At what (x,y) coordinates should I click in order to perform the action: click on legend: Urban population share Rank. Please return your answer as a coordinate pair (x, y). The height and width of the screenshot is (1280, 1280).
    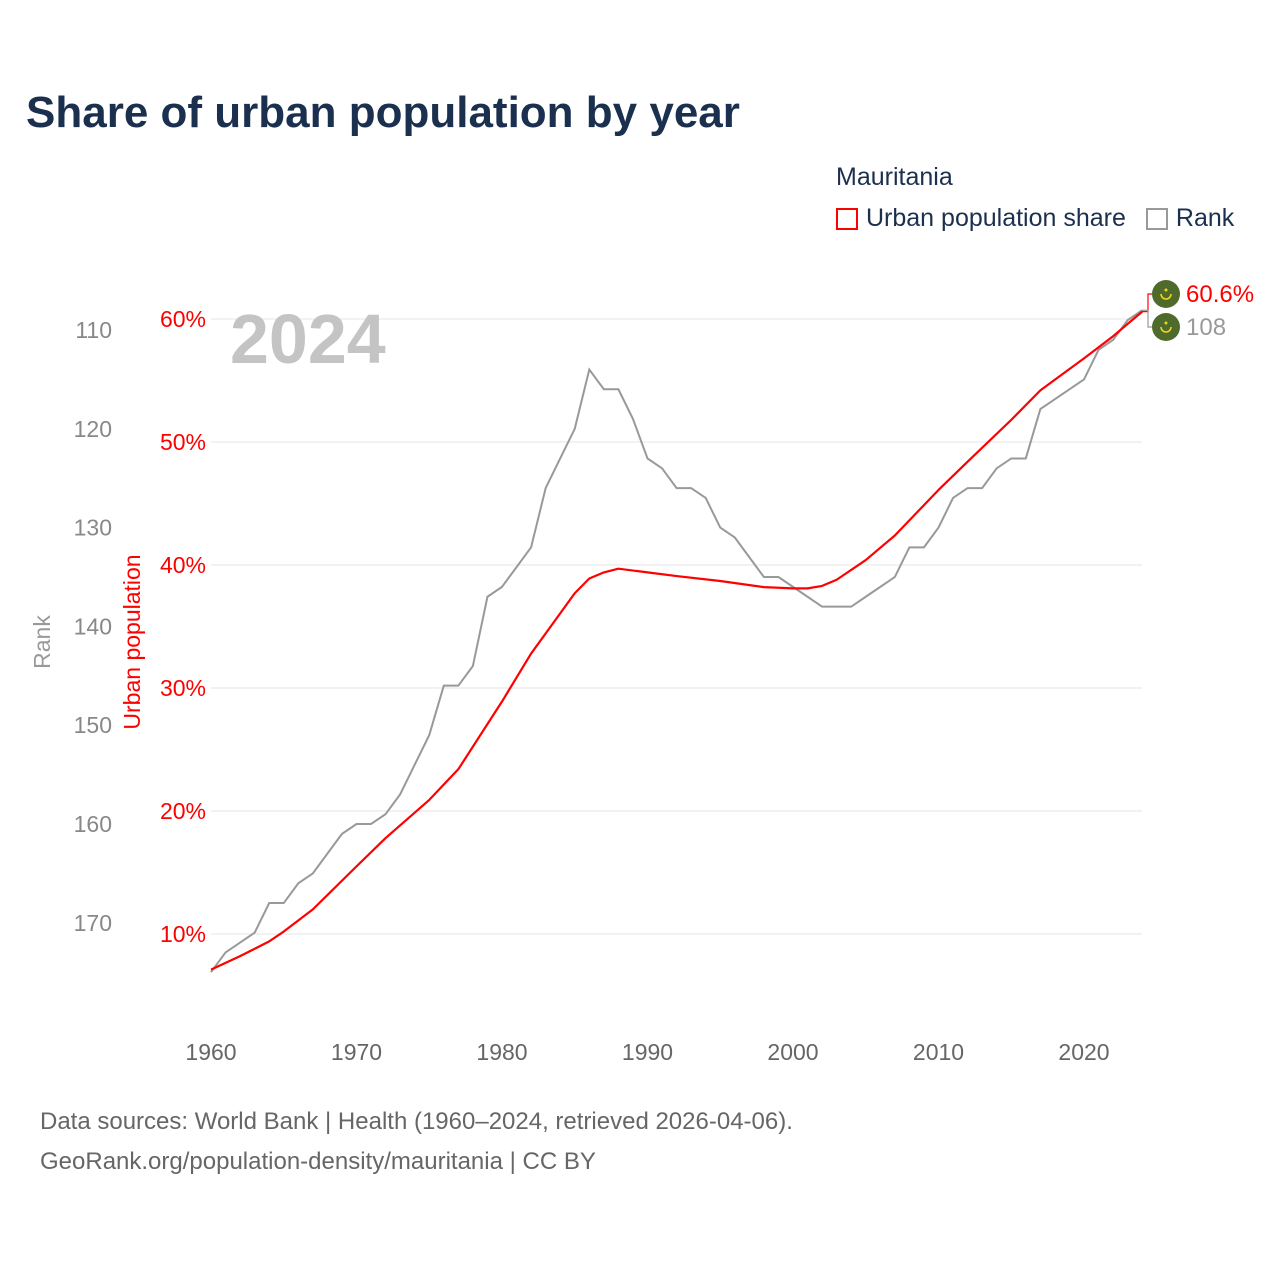
    Looking at the image, I should click on (1035, 218).